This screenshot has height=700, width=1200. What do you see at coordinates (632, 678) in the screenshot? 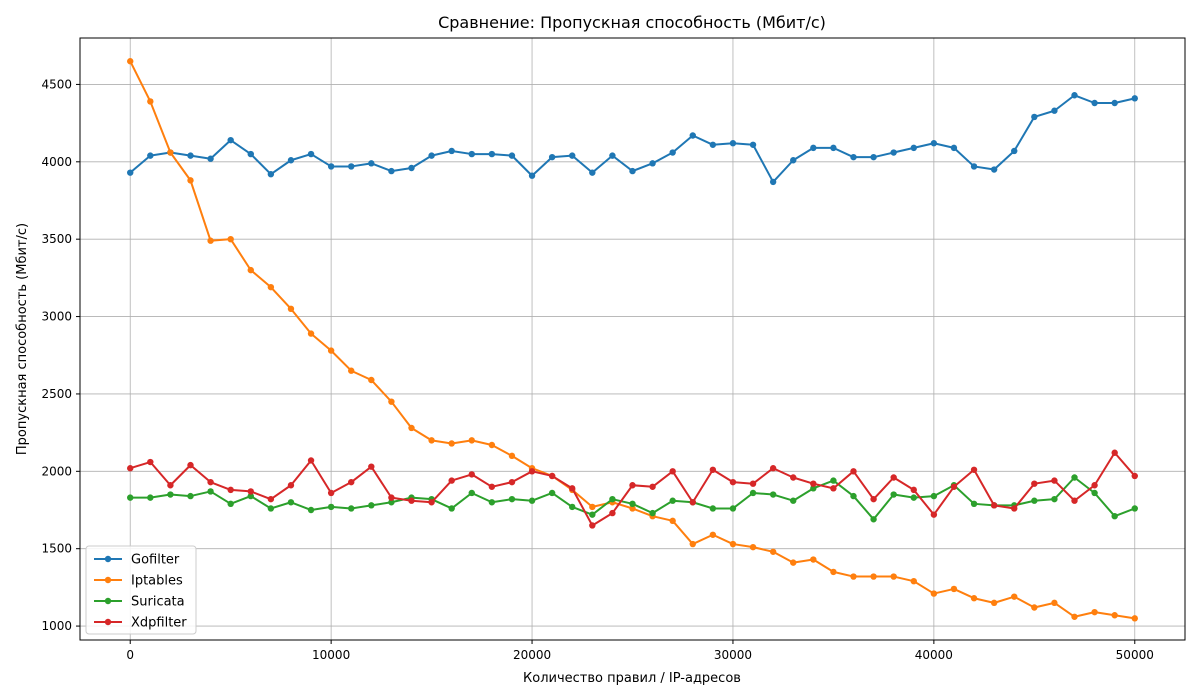
I see `x-axis-label: Количество правил / IP-адресов` at bounding box center [632, 678].